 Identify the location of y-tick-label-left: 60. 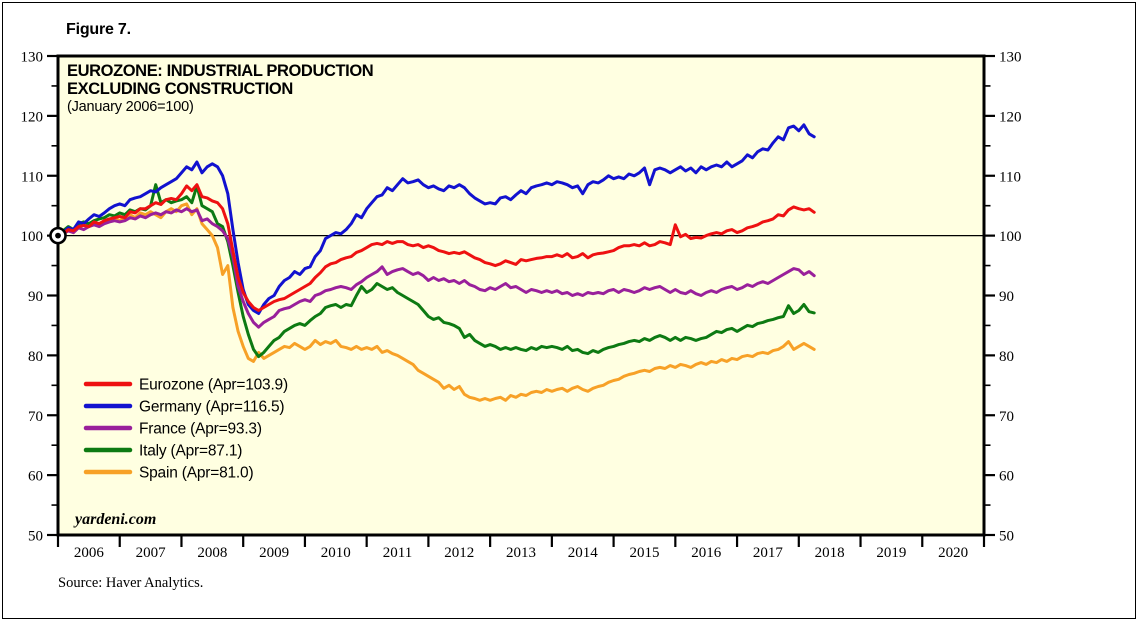
(35, 477).